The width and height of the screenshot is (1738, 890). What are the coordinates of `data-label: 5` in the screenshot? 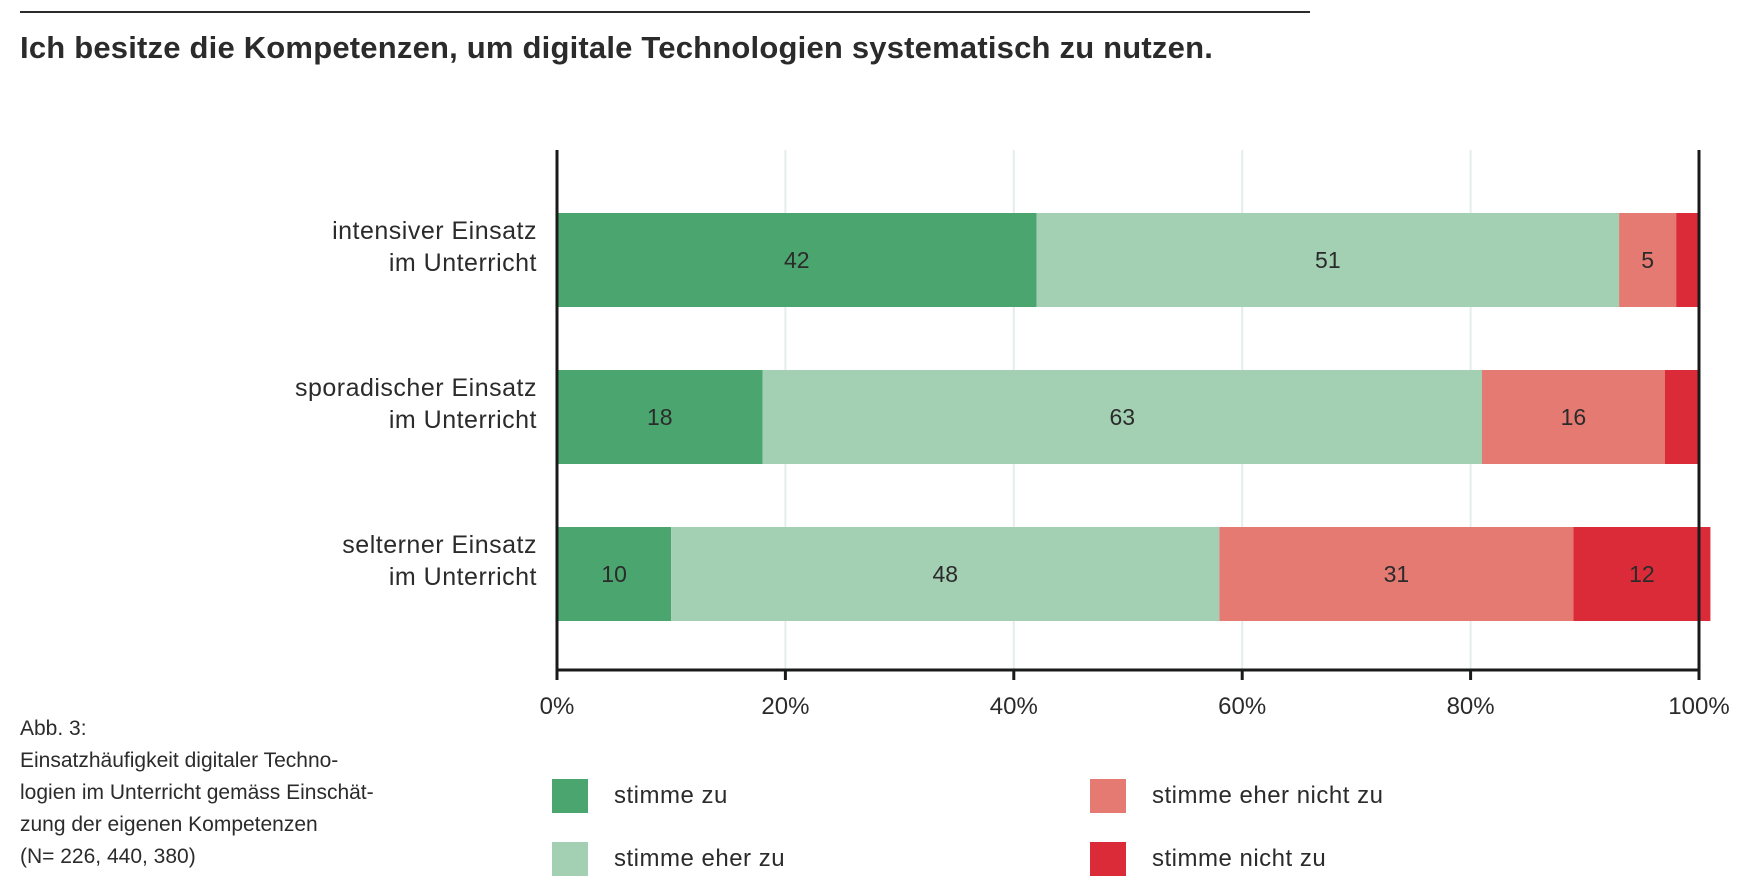 It's located at (1647, 260).